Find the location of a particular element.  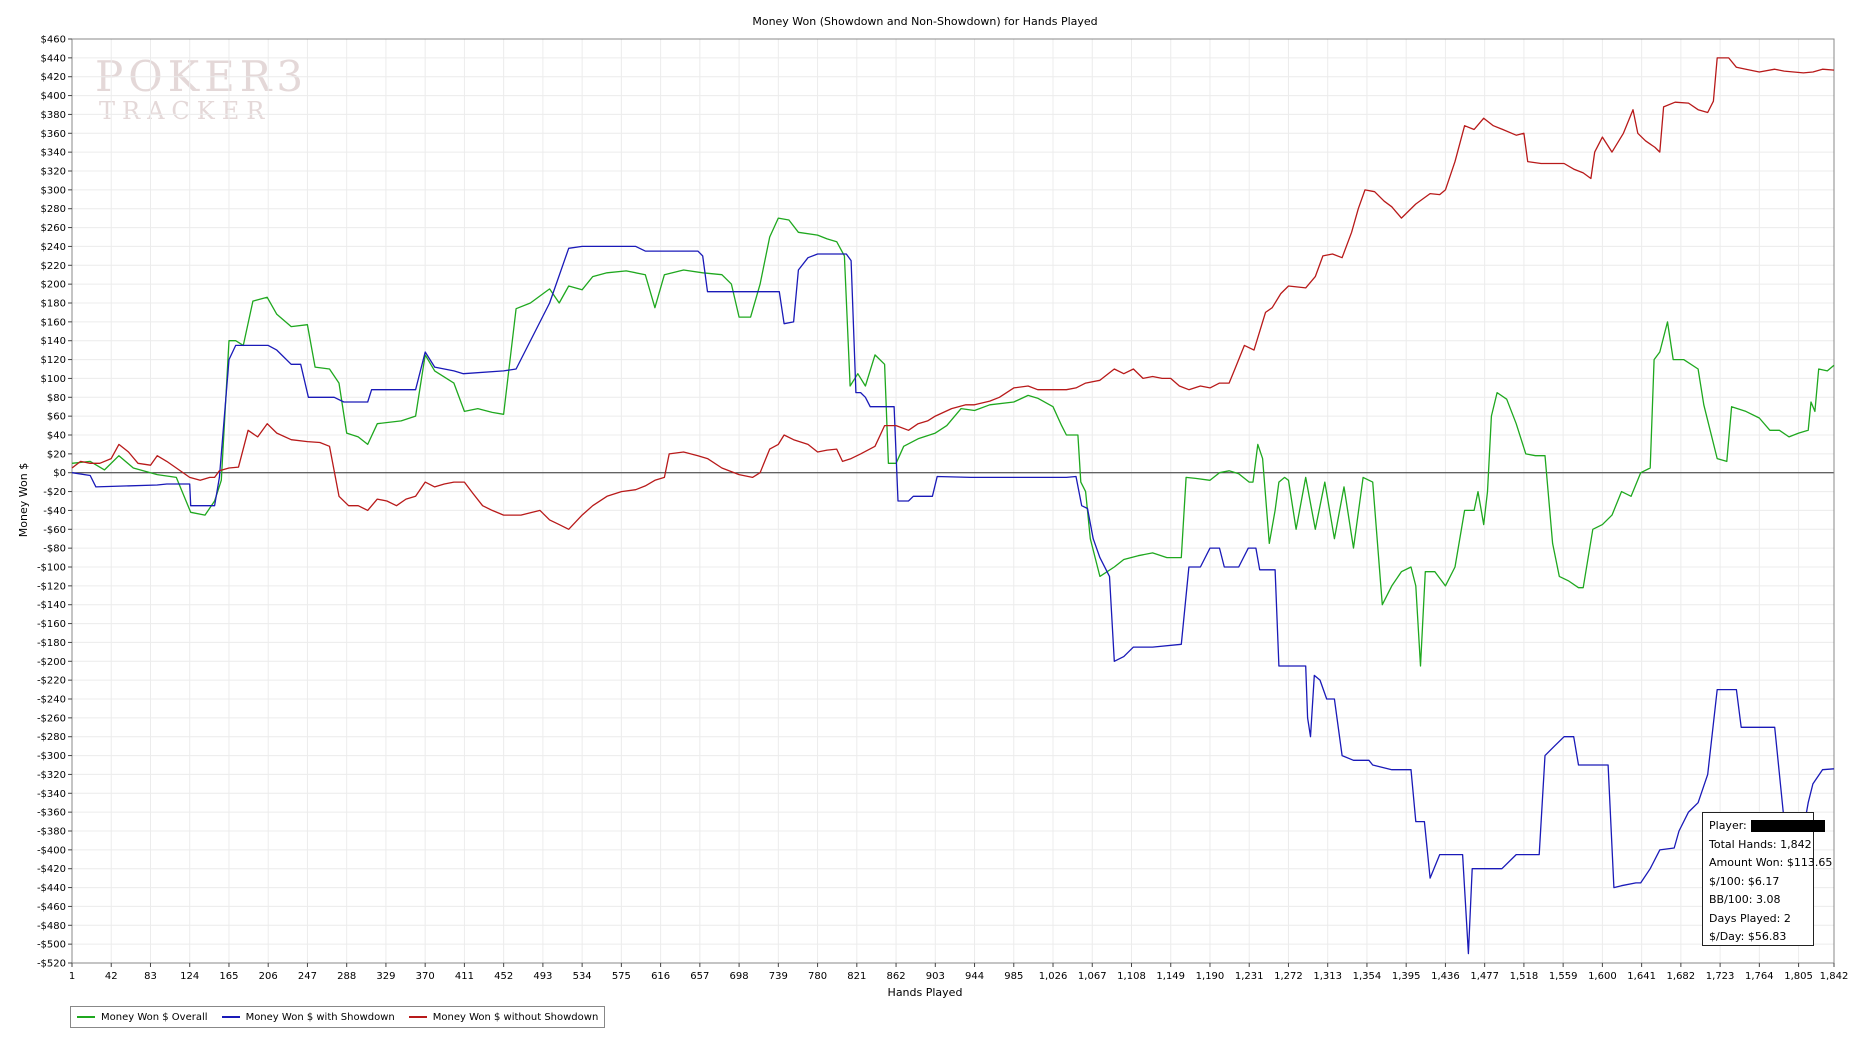

y-tick-label: -$380 is located at coordinates (51, 832).